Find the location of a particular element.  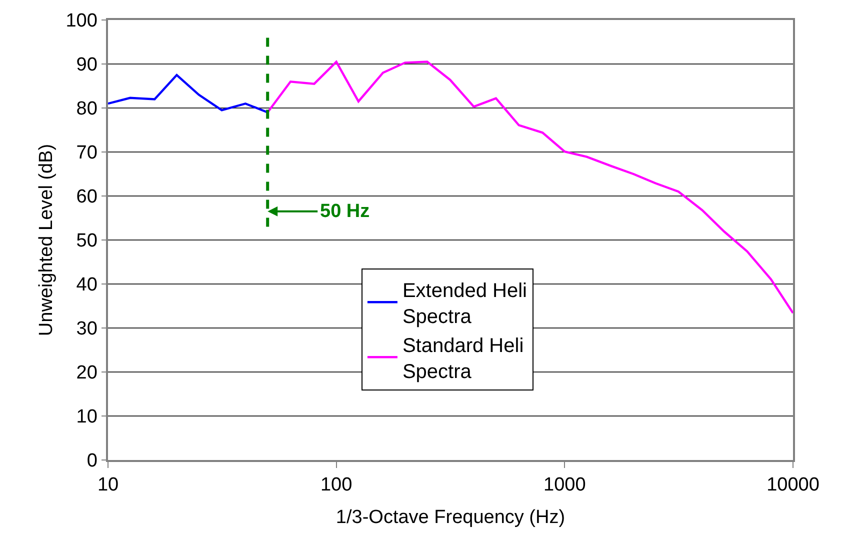

legend-label: Extended Heli Spectra is located at coordinates (464, 304).